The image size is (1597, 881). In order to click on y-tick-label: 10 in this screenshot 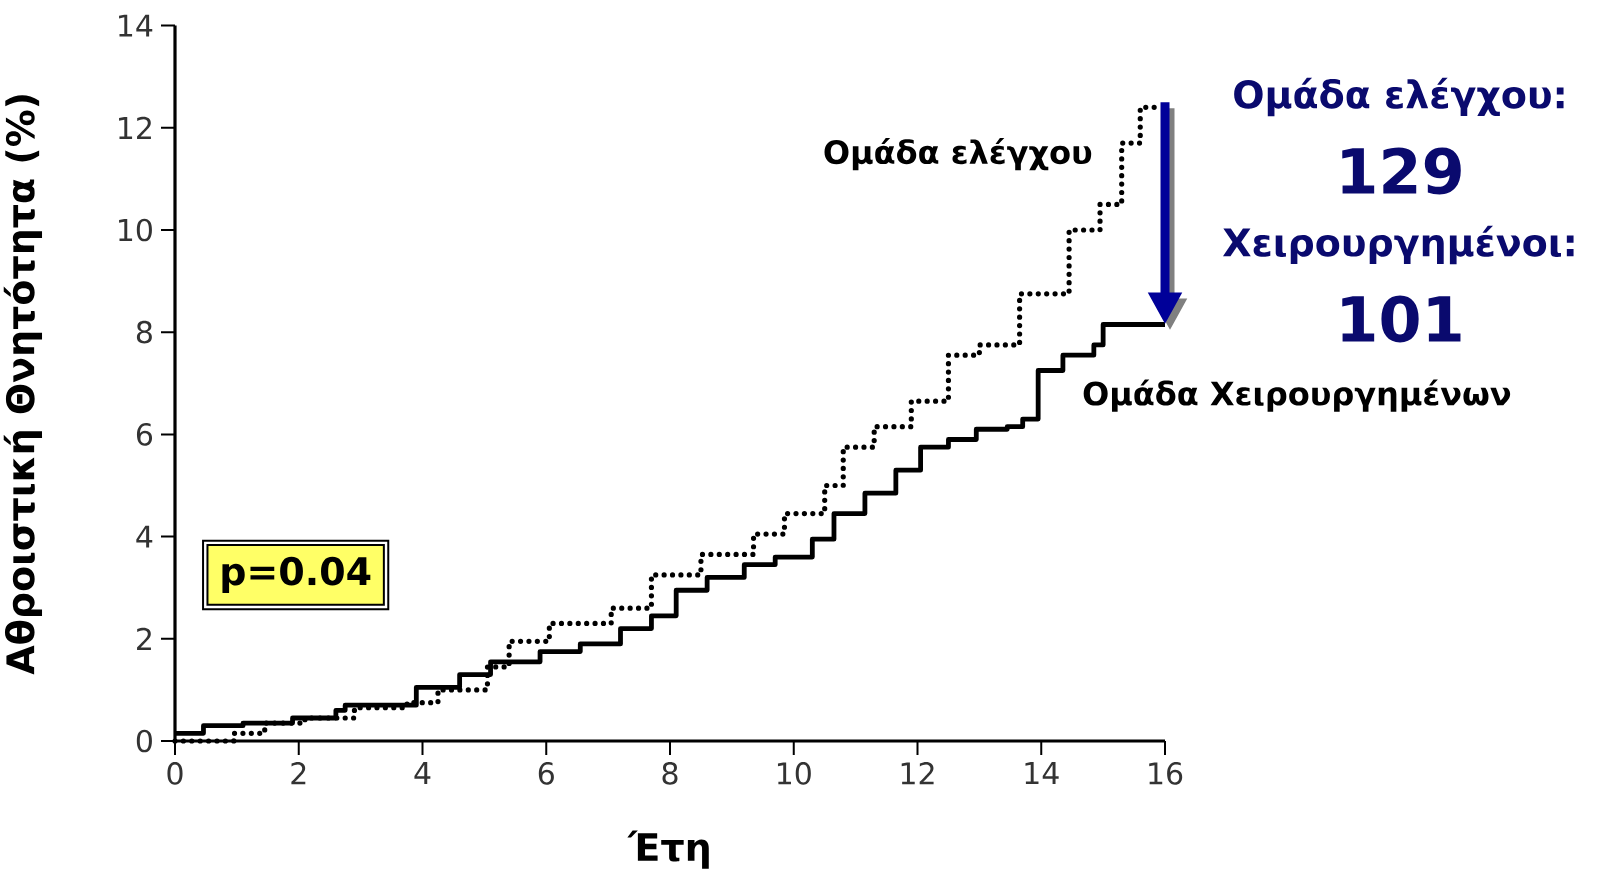, I will do `click(135, 230)`.